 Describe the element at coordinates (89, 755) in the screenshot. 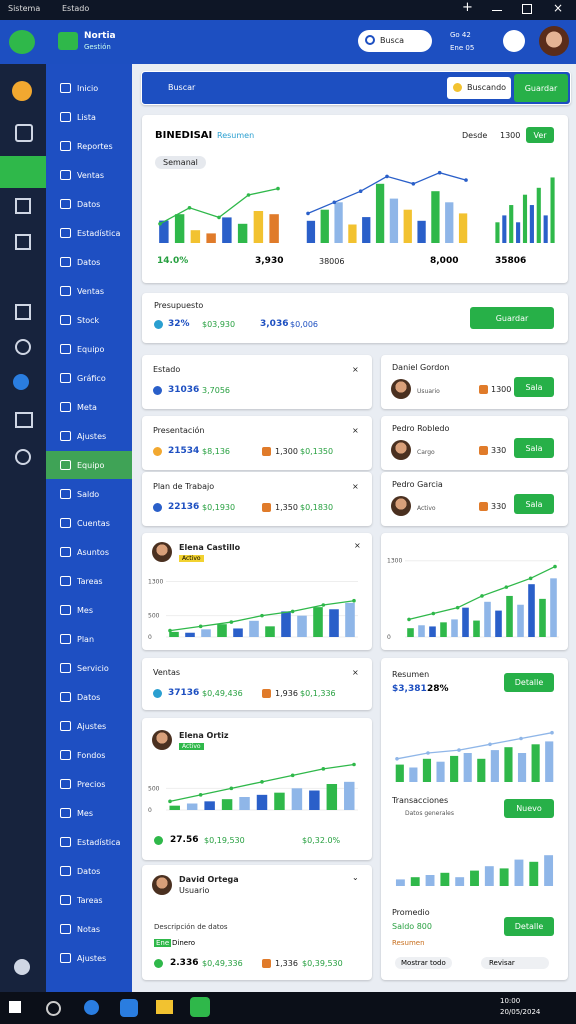

I see `sidebar-item: Fondos` at that location.